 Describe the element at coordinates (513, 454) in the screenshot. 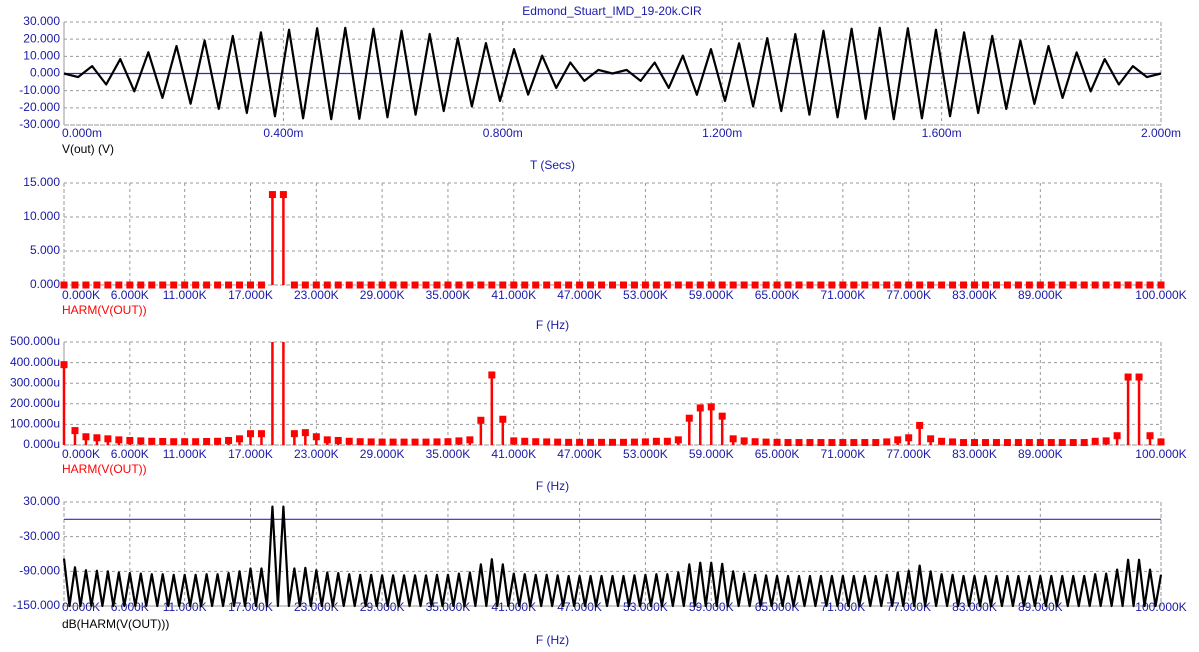

I see `x-tick-label: 41.000K` at that location.